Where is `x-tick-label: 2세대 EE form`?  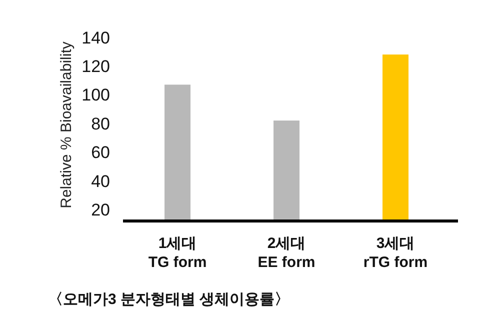
x-tick-label: 2세대 EE form is located at coordinates (287, 253).